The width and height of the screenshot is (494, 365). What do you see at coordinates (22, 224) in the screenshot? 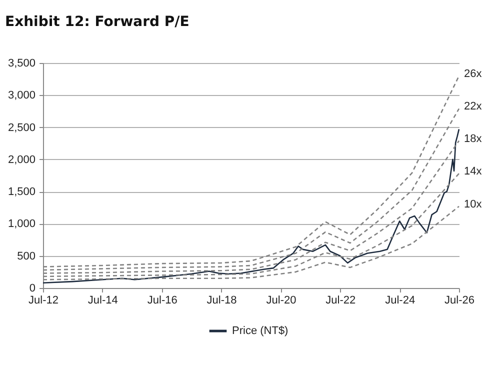
I see `y-tick-label: 1,000` at bounding box center [22, 224].